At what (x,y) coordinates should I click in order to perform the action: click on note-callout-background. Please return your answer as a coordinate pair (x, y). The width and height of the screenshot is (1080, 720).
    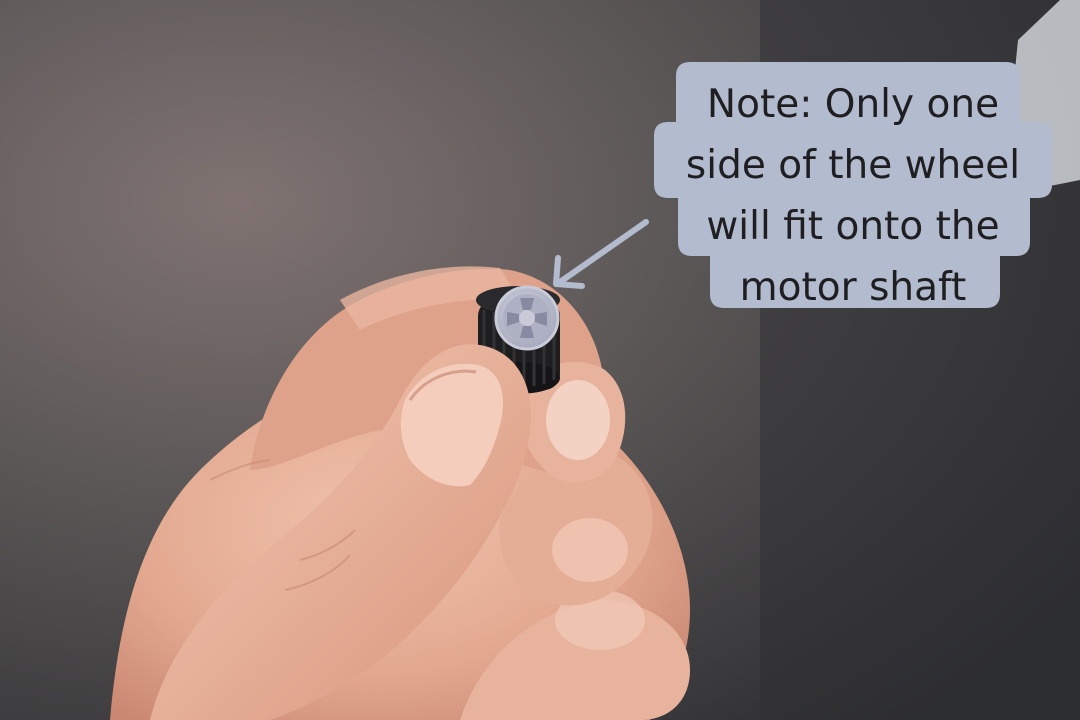
    Looking at the image, I should click on (853, 185).